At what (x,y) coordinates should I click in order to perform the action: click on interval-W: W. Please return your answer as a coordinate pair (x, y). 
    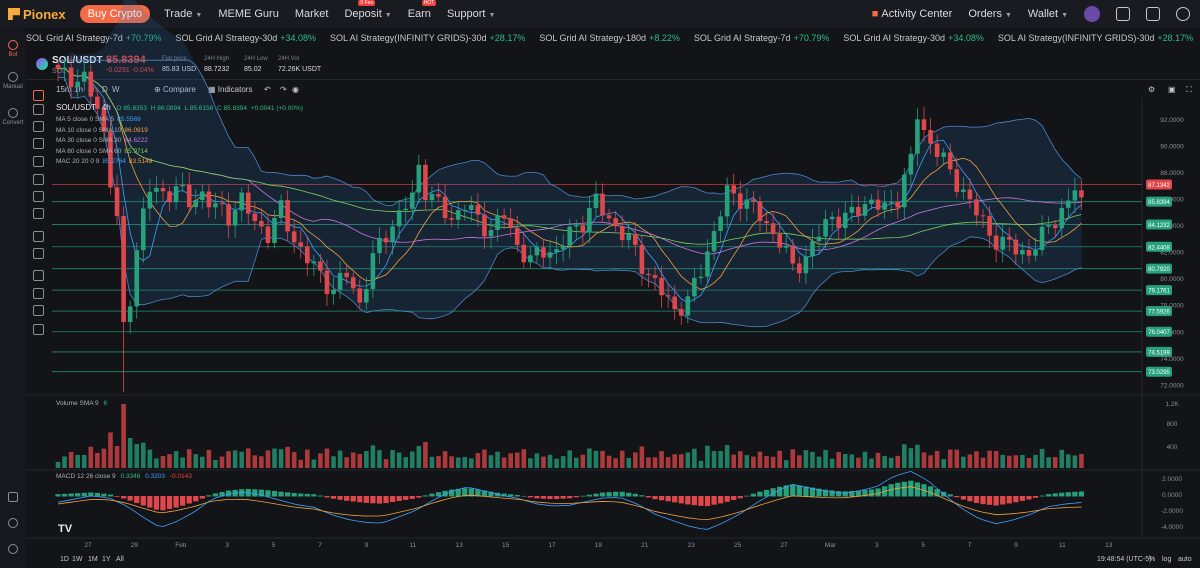
    Looking at the image, I should click on (116, 89).